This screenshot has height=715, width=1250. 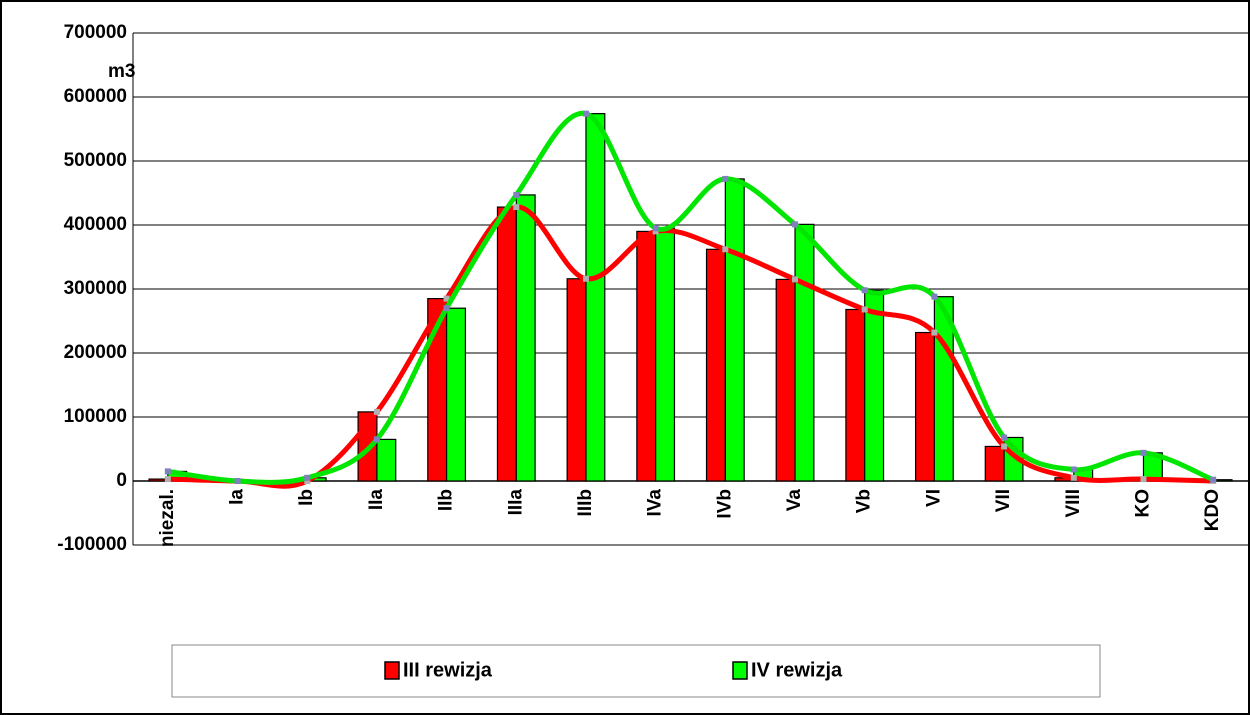 What do you see at coordinates (724, 504) in the screenshot?
I see `x-tick-label: IVb` at bounding box center [724, 504].